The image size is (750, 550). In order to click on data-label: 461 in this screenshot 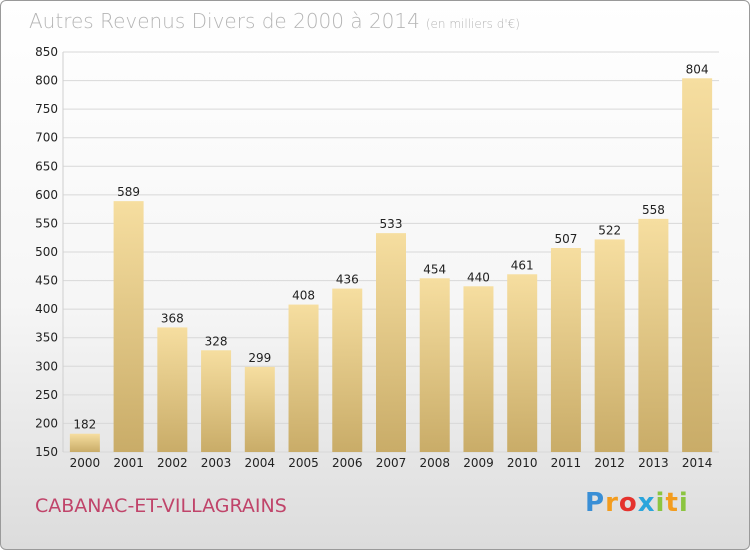, I will do `click(522, 265)`.